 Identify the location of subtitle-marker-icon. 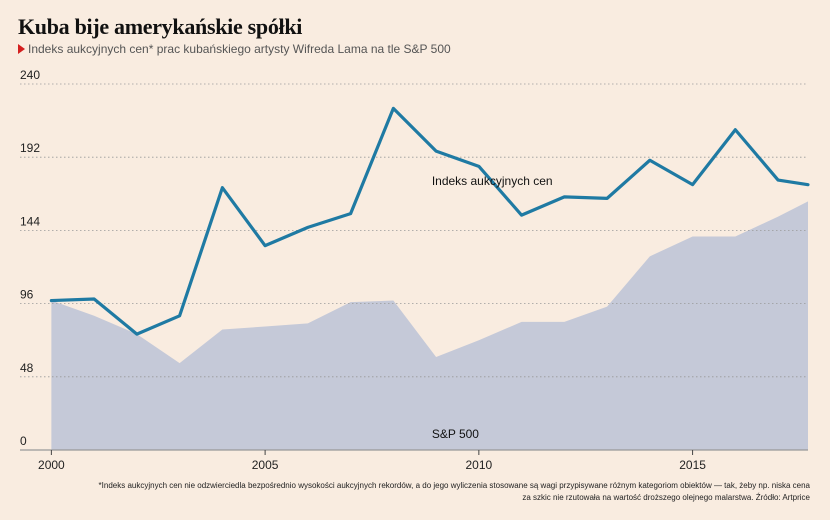
(21, 49).